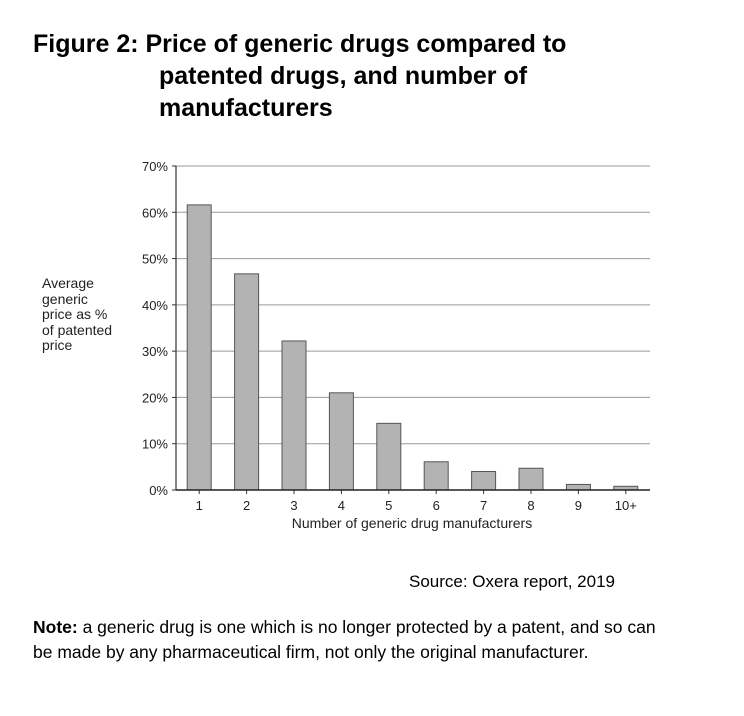 The height and width of the screenshot is (716, 744). I want to click on y-tick-label: 70%, so click(155, 166).